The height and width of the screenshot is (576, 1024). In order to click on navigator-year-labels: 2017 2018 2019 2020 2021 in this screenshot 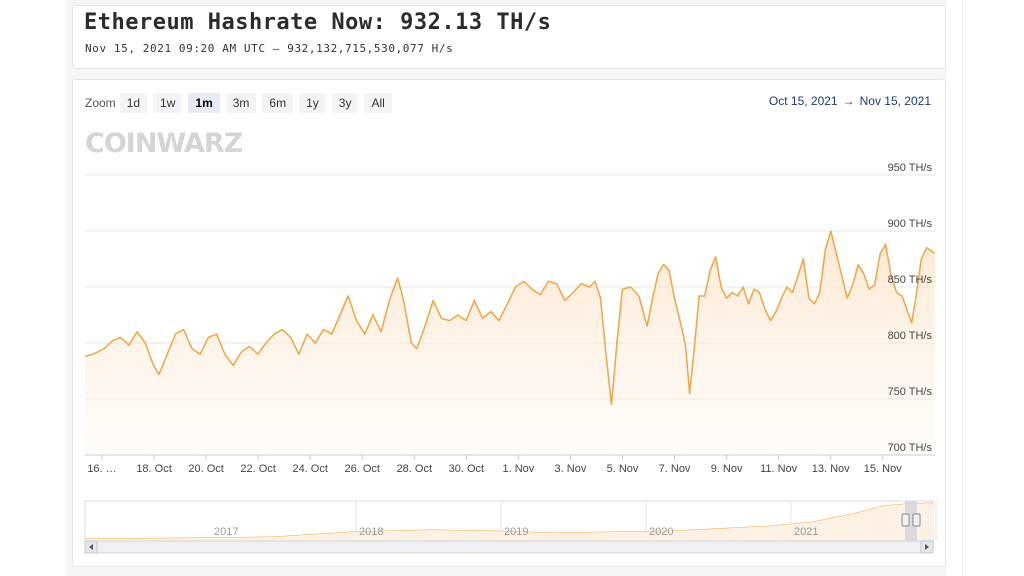, I will do `click(516, 532)`.